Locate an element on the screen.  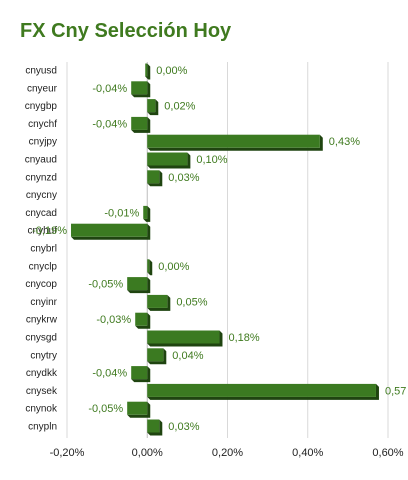
category-label: cnyhuf is located at coordinates (43, 231).